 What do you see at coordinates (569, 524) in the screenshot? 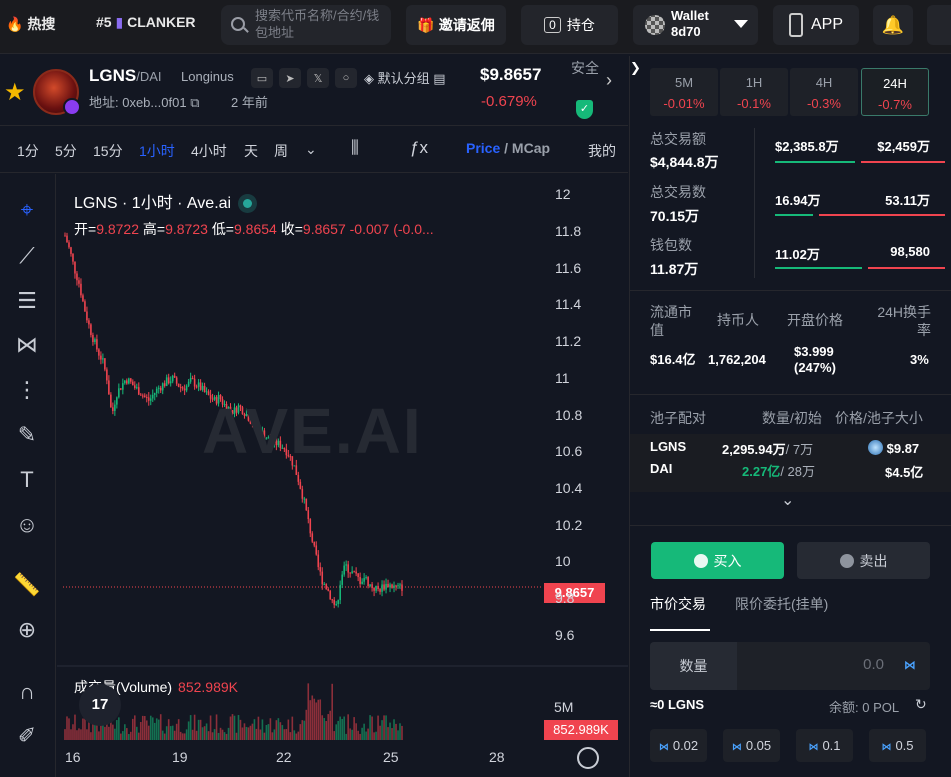
I see `price-tick: 10.2` at bounding box center [569, 524].